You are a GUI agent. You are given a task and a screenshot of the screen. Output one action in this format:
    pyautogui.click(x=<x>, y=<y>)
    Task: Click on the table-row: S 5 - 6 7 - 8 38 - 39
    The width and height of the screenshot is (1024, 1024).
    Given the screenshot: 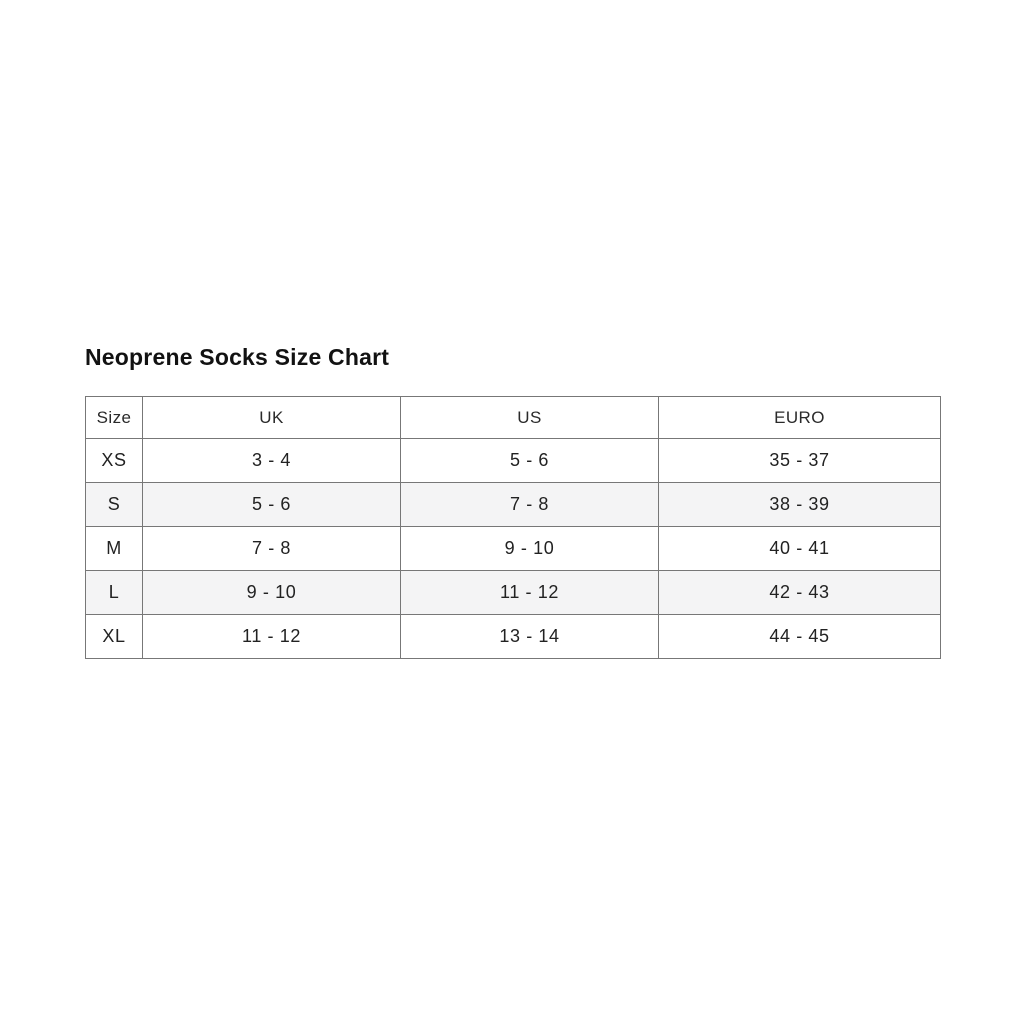 What is the action you would take?
    pyautogui.click(x=513, y=504)
    